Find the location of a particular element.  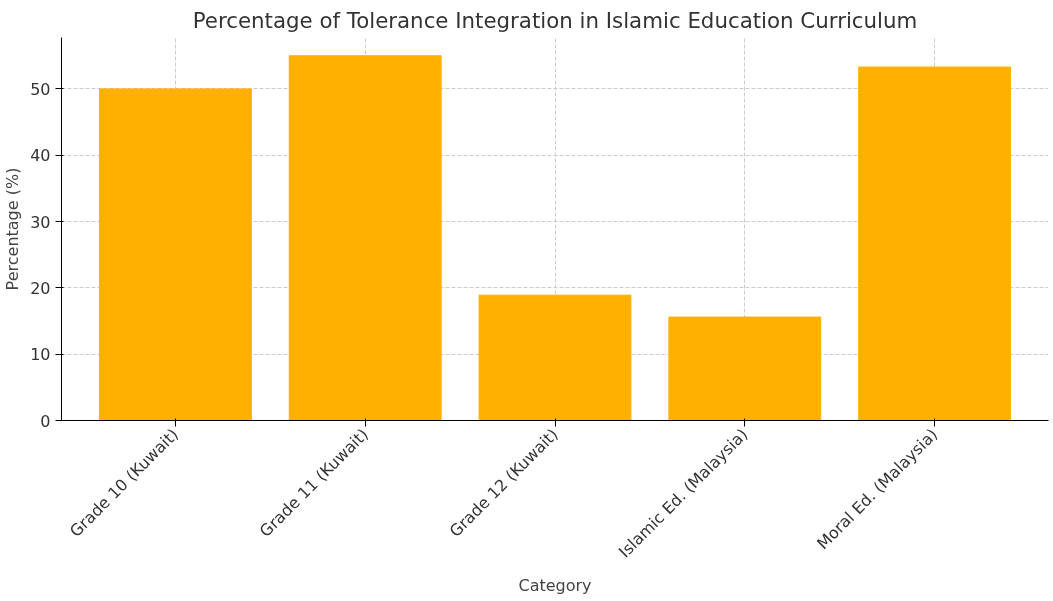

y-tick-label: 30 is located at coordinates (40, 222).